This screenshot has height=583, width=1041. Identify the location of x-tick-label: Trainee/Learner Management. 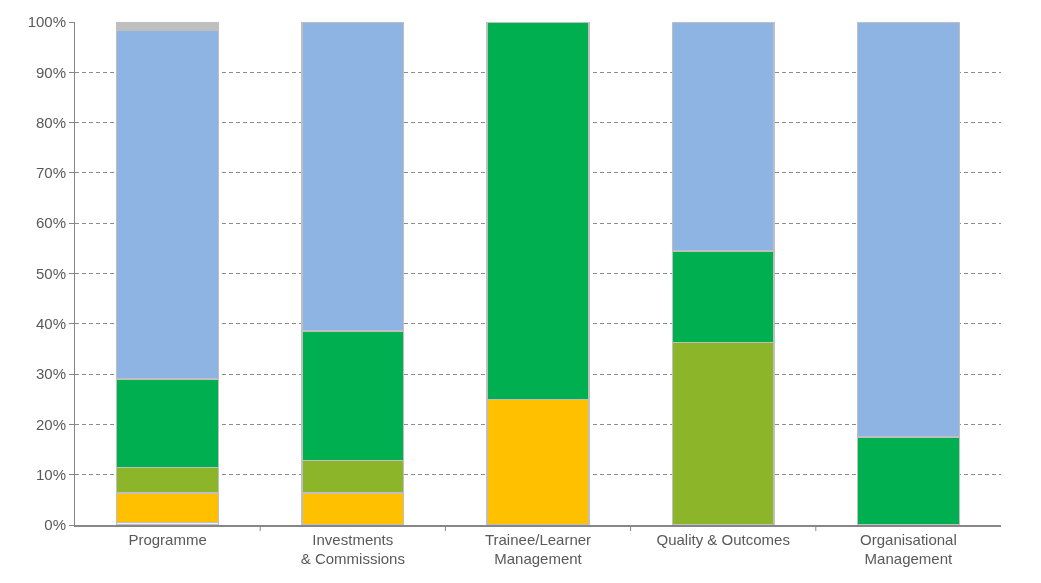
(538, 548).